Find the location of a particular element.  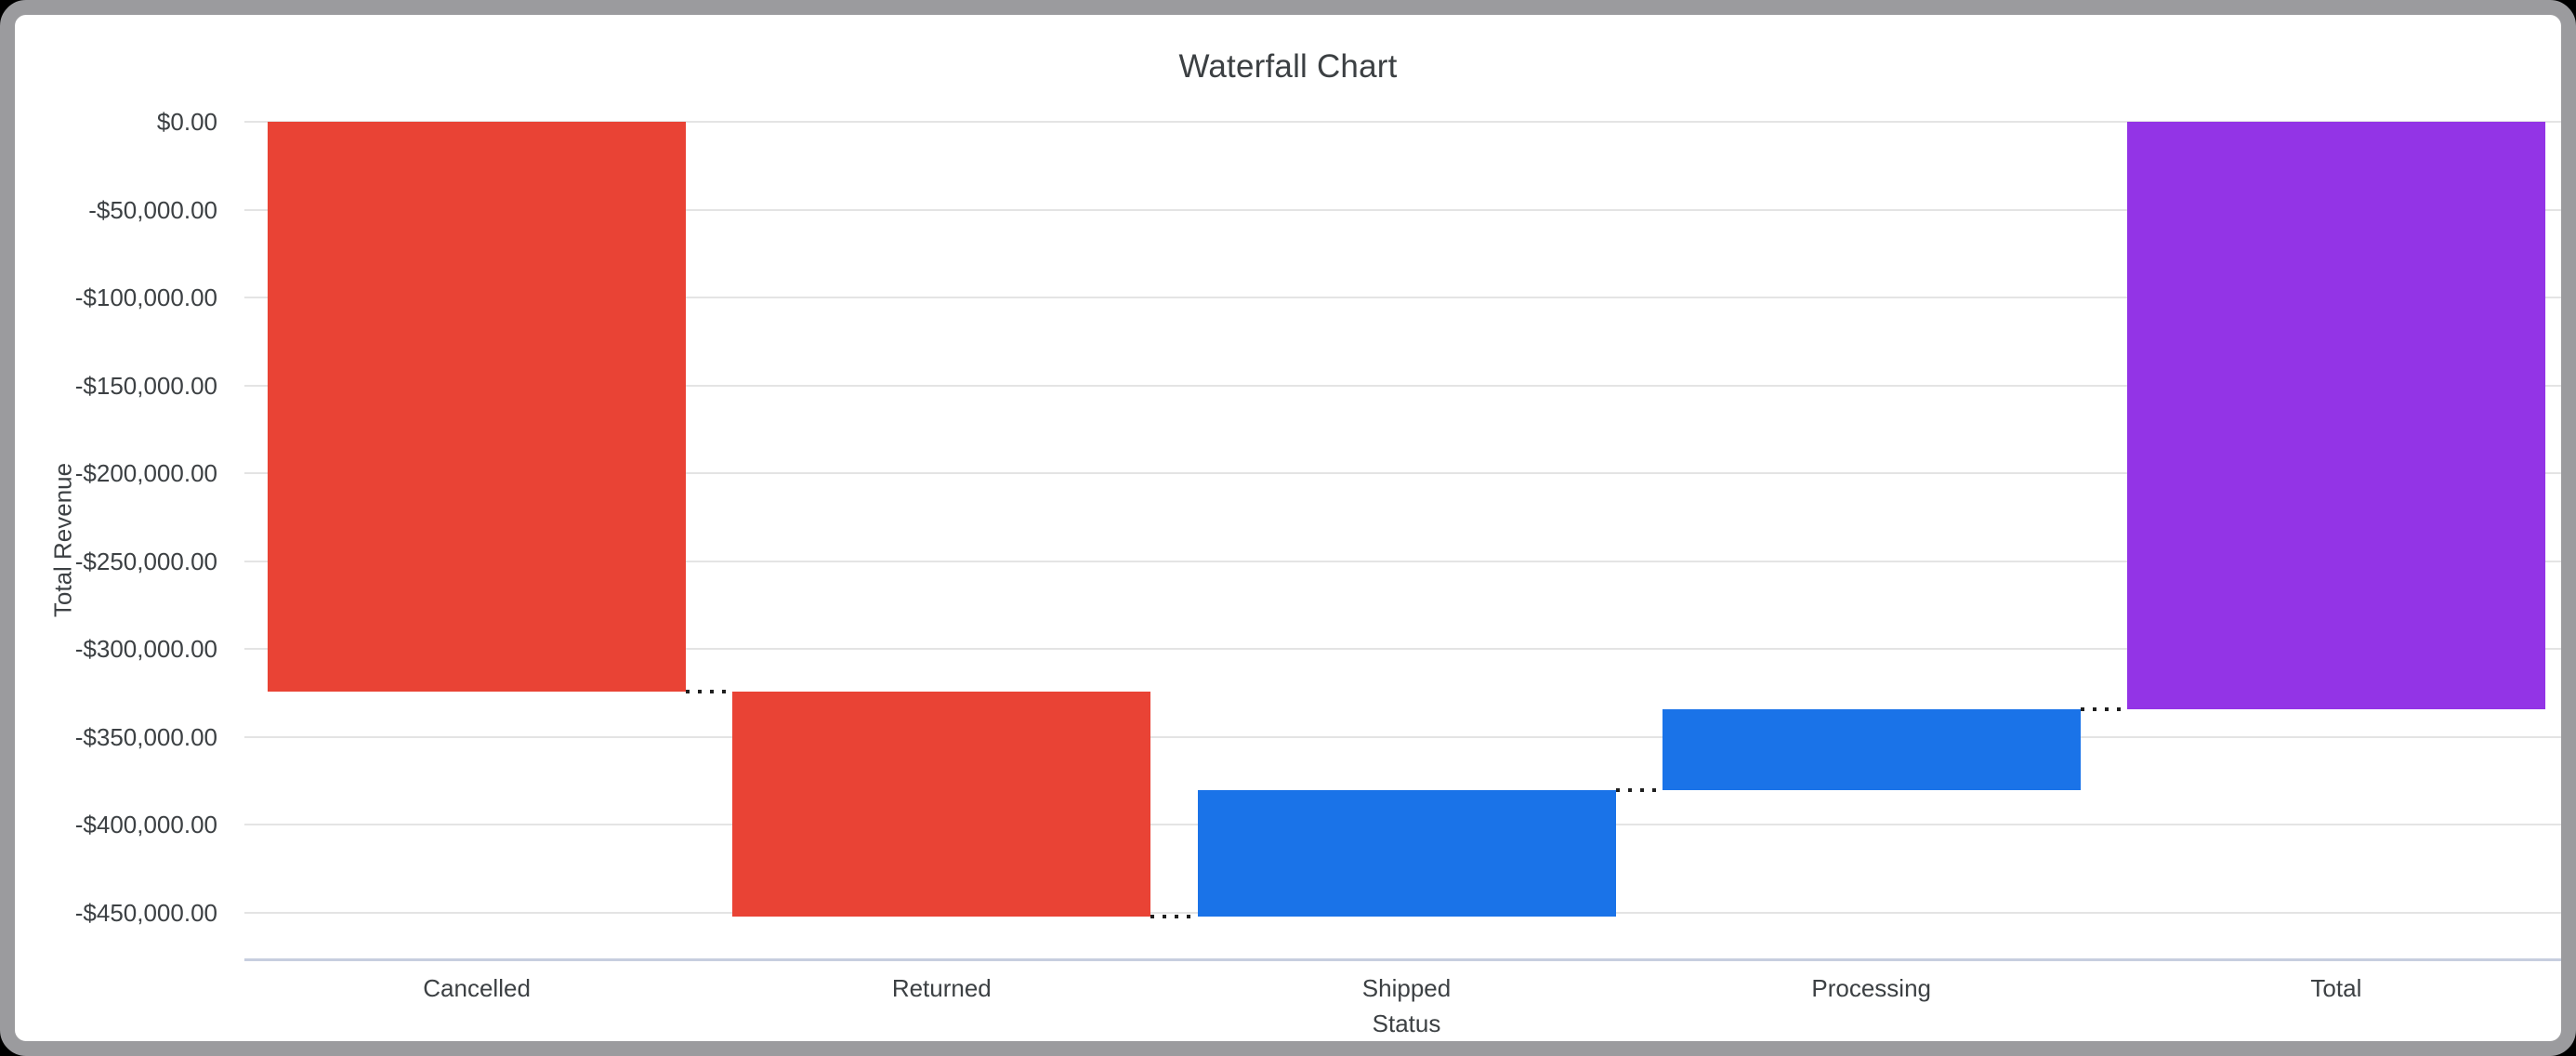

y-tick-label: -$200,000.00 is located at coordinates (145, 473).